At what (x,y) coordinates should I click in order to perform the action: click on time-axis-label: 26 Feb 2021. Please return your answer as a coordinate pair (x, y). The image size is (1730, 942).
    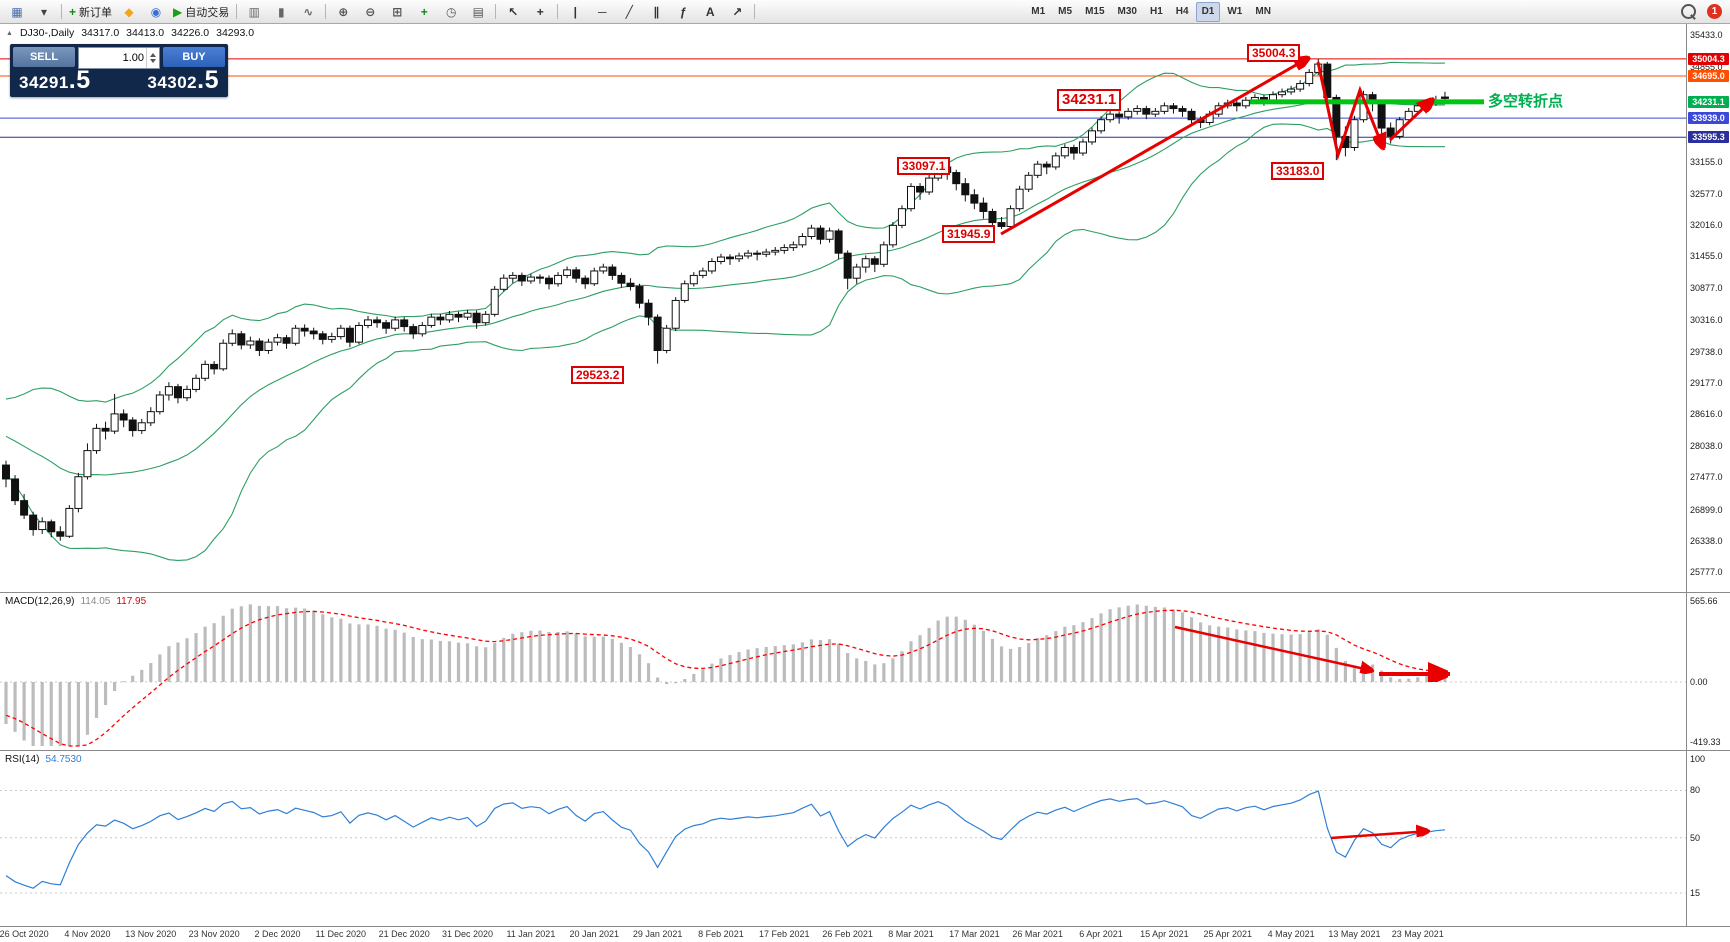
    Looking at the image, I should click on (847, 934).